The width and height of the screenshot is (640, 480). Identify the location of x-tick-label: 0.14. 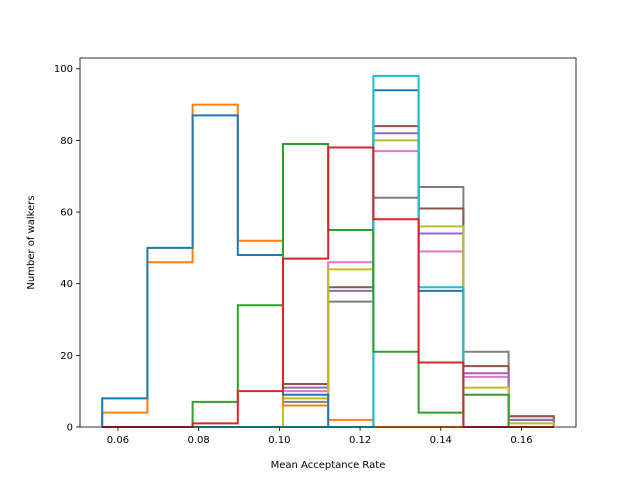
(441, 440).